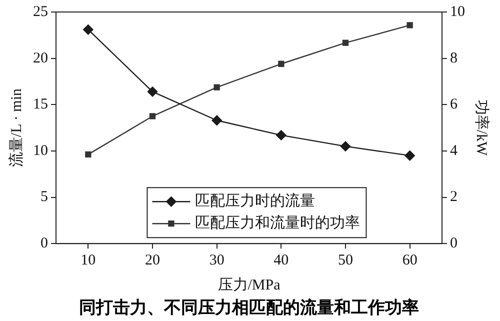  What do you see at coordinates (281, 260) in the screenshot?
I see `x-tick-label: 40` at bounding box center [281, 260].